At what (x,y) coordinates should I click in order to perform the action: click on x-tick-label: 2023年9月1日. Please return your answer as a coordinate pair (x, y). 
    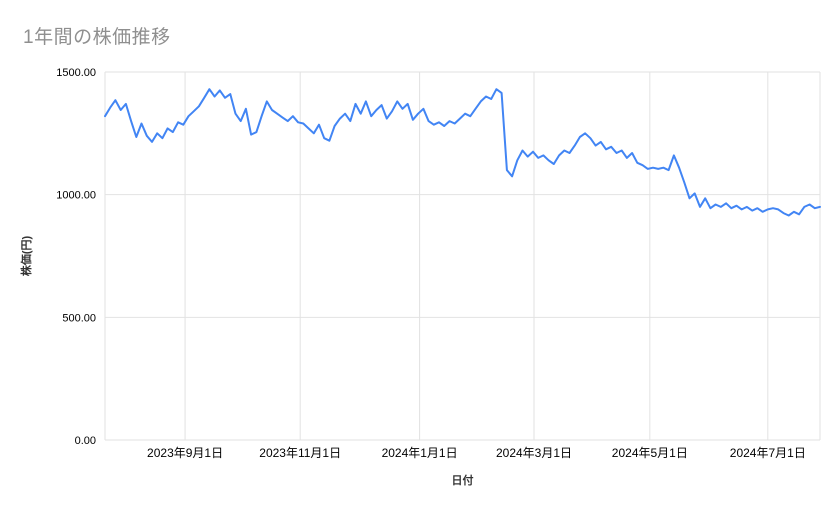
    Looking at the image, I should click on (185, 453).